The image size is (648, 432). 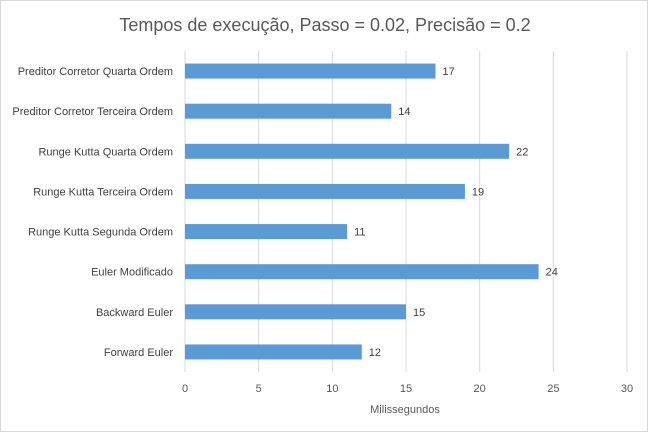 What do you see at coordinates (480, 389) in the screenshot?
I see `x-tick-label: 20` at bounding box center [480, 389].